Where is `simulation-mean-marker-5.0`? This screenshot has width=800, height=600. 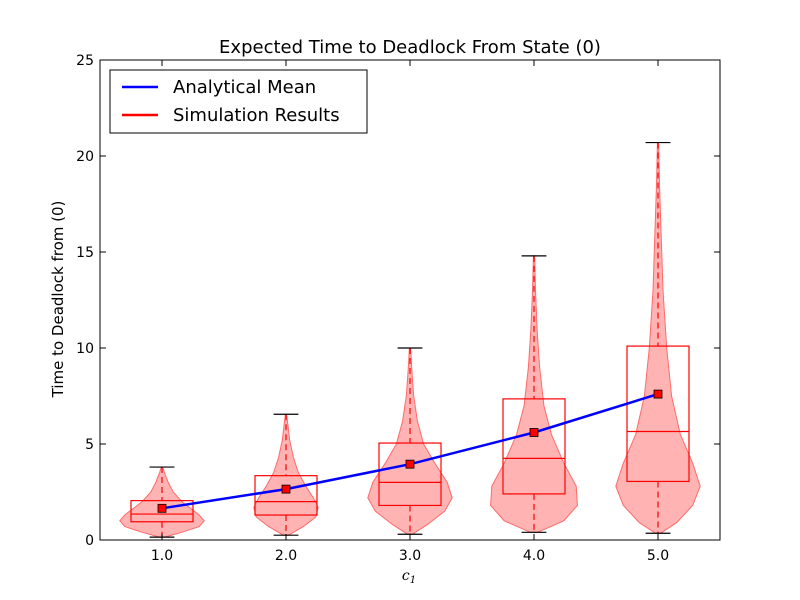 simulation-mean-marker-5.0 is located at coordinates (658, 394).